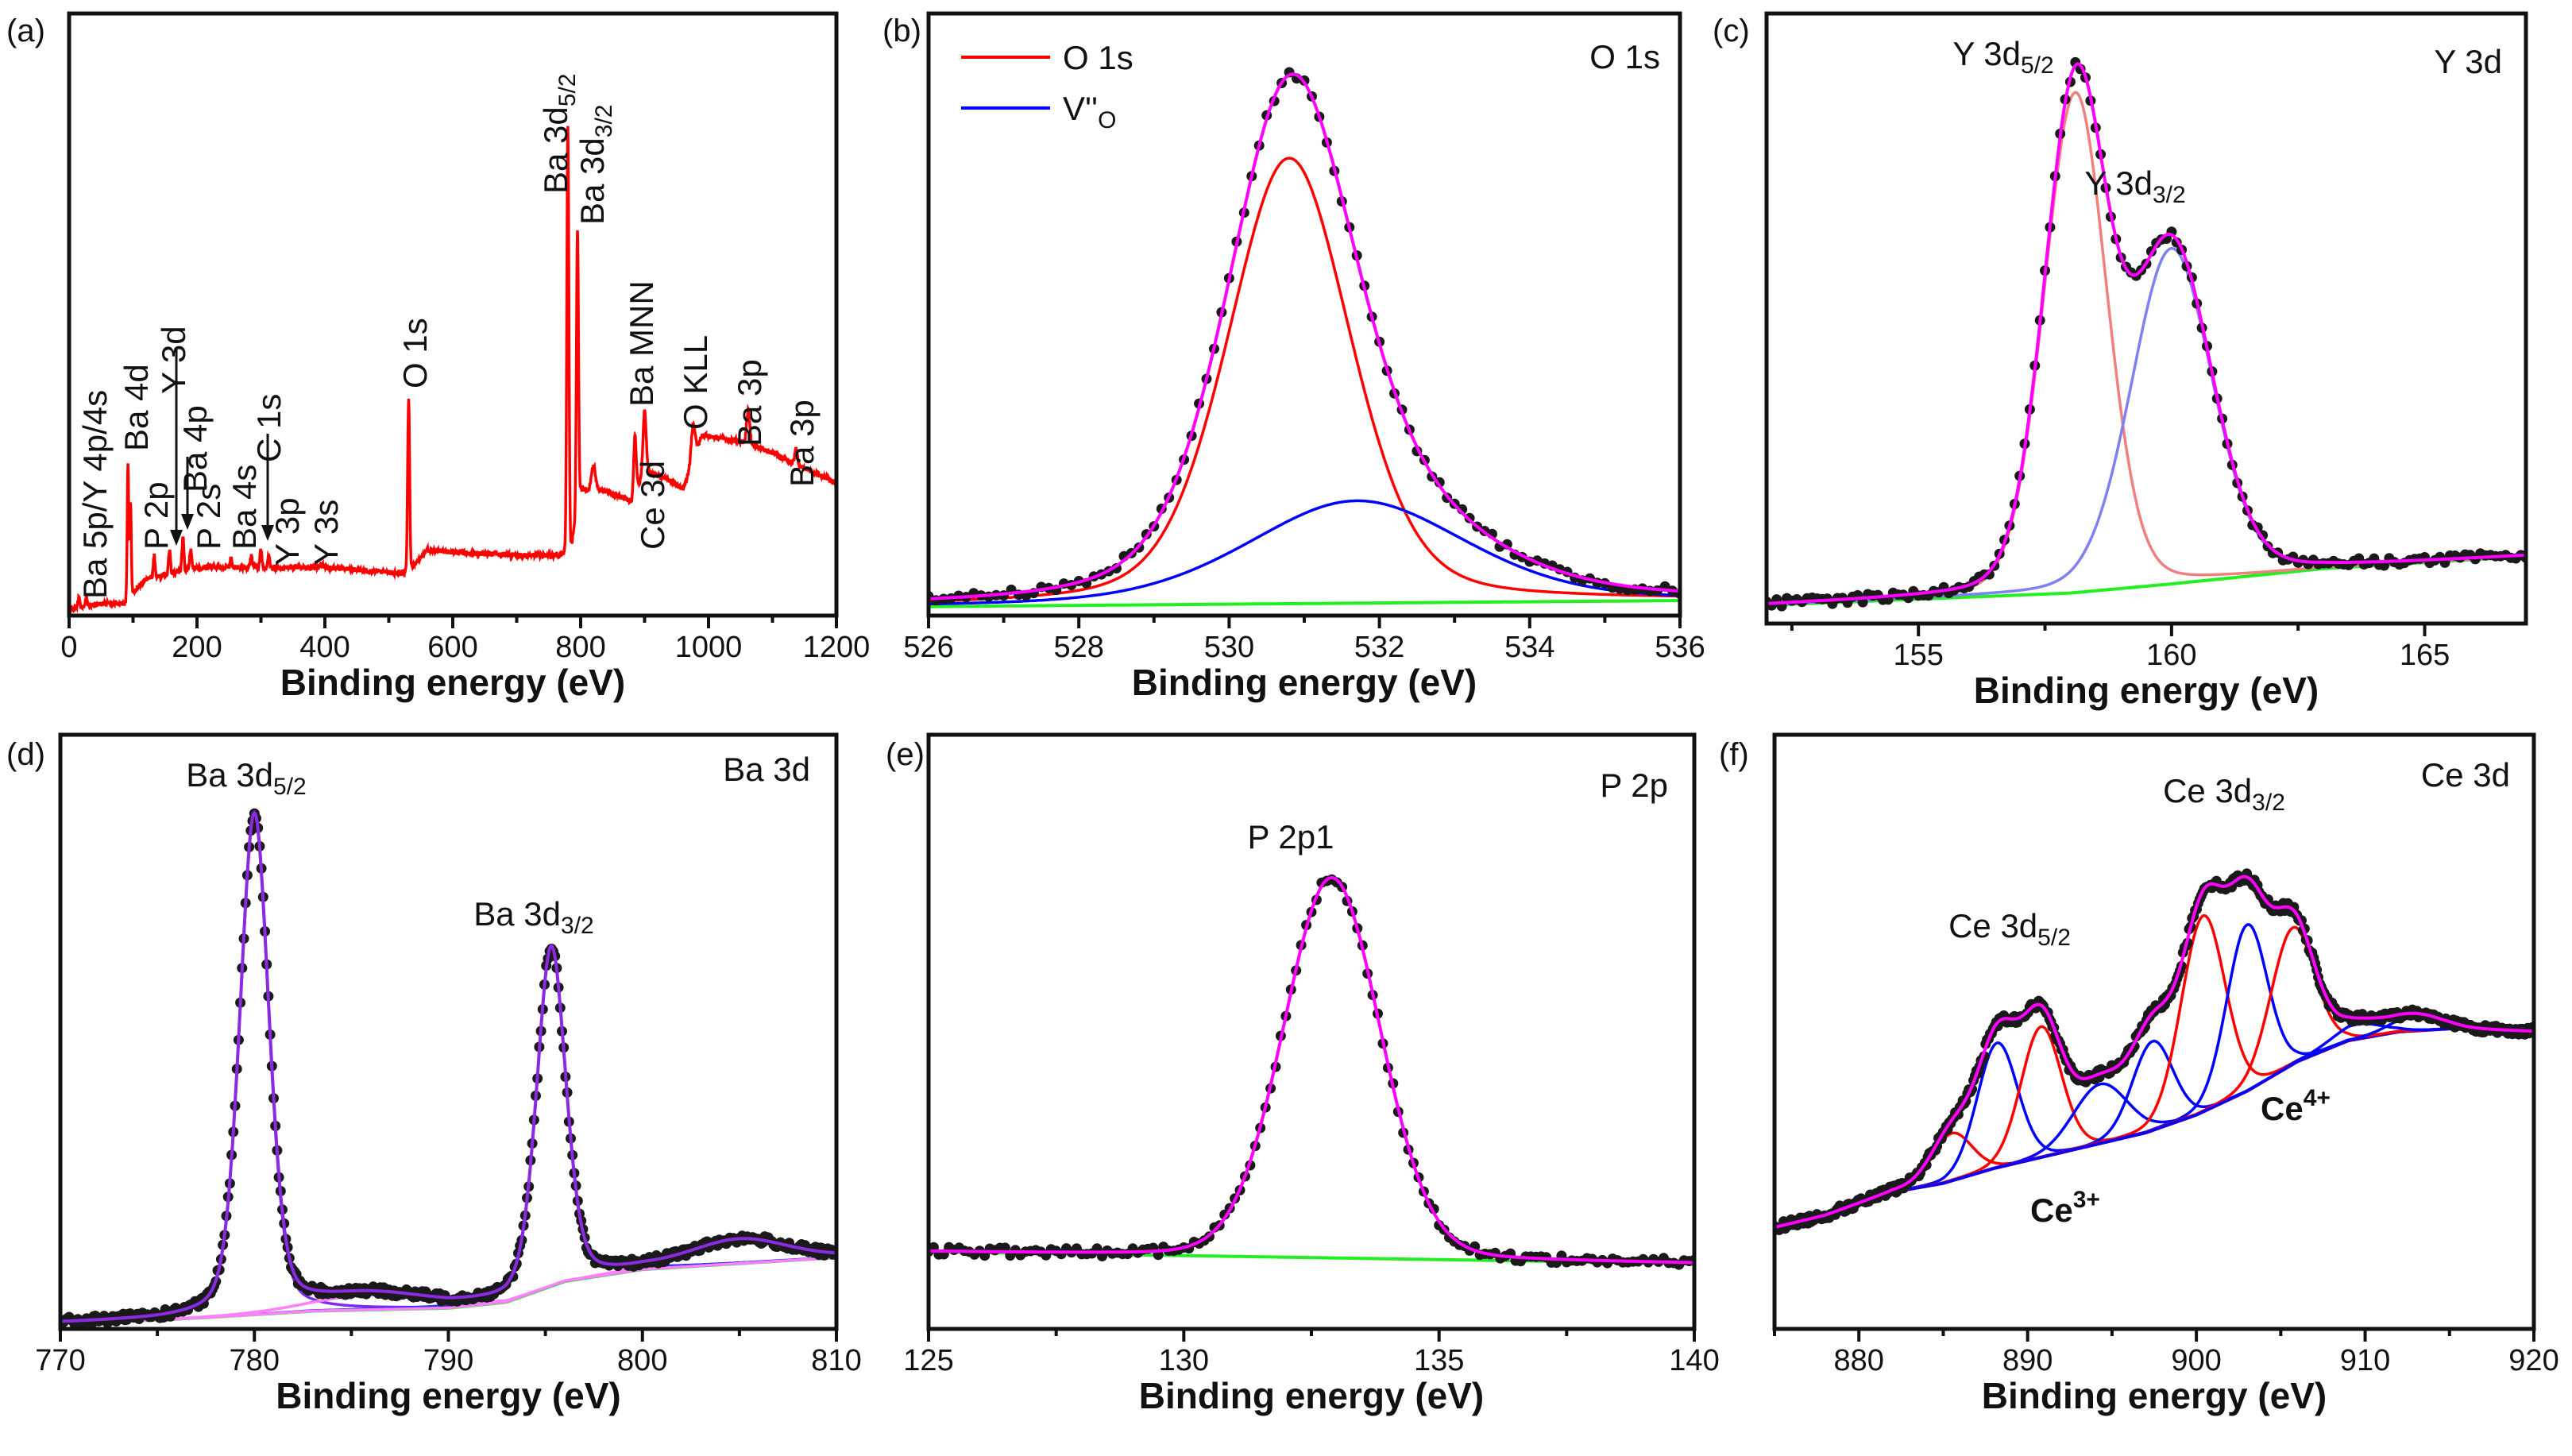 This screenshot has width=2572, height=1456. What do you see at coordinates (695, 382) in the screenshot?
I see `annotation-text: O KLL` at bounding box center [695, 382].